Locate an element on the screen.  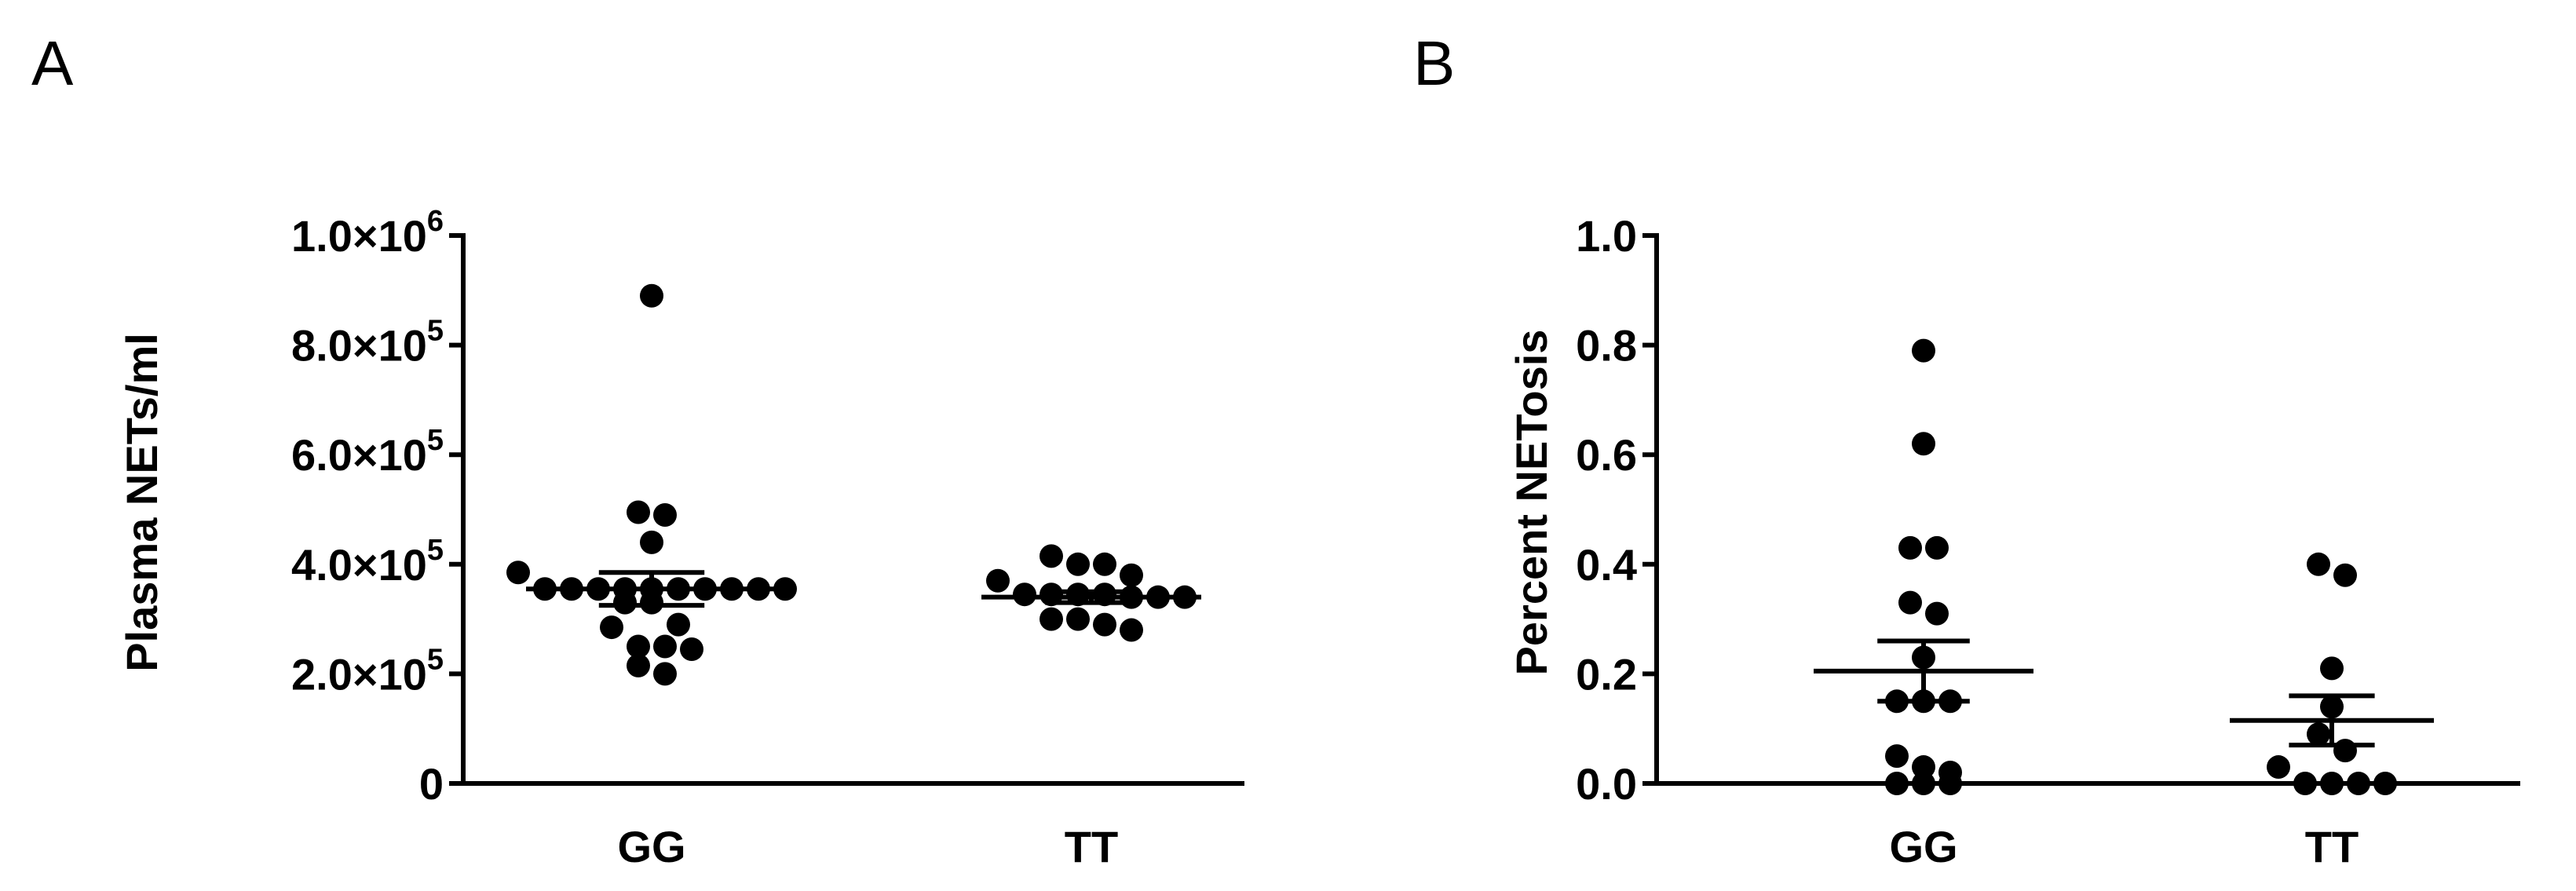
panel-b-y-tick-label: 0.2 is located at coordinates (1606, 674).